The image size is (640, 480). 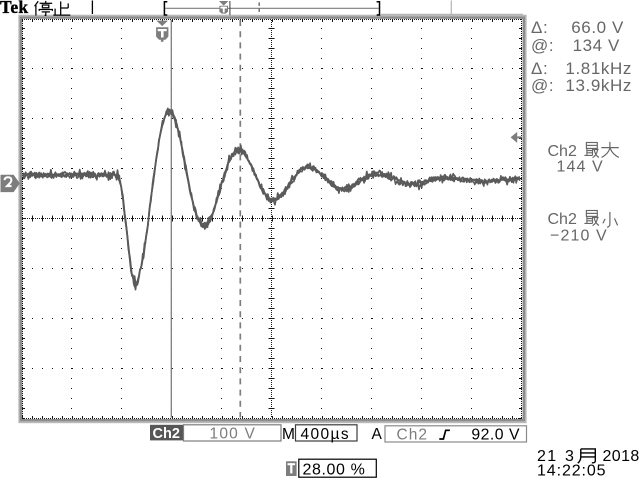 I want to click on svg-text: 14:22:05, so click(x=571, y=470).